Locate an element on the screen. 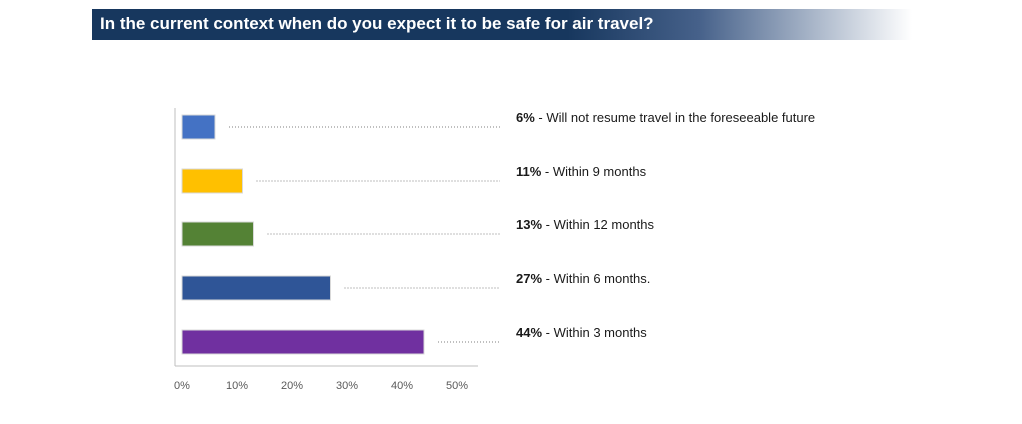 The image size is (1022, 424). bar-label: 27% - Within 6 months. is located at coordinates (583, 278).